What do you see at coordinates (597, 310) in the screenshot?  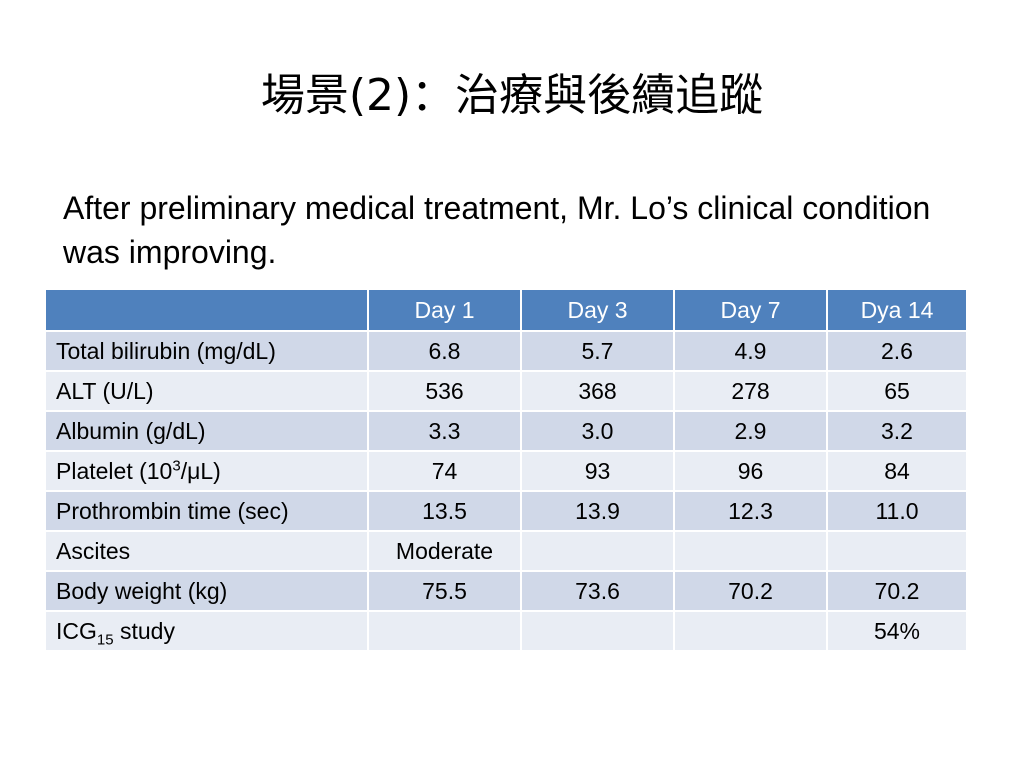 I see `header-day-3: Day 3` at bounding box center [597, 310].